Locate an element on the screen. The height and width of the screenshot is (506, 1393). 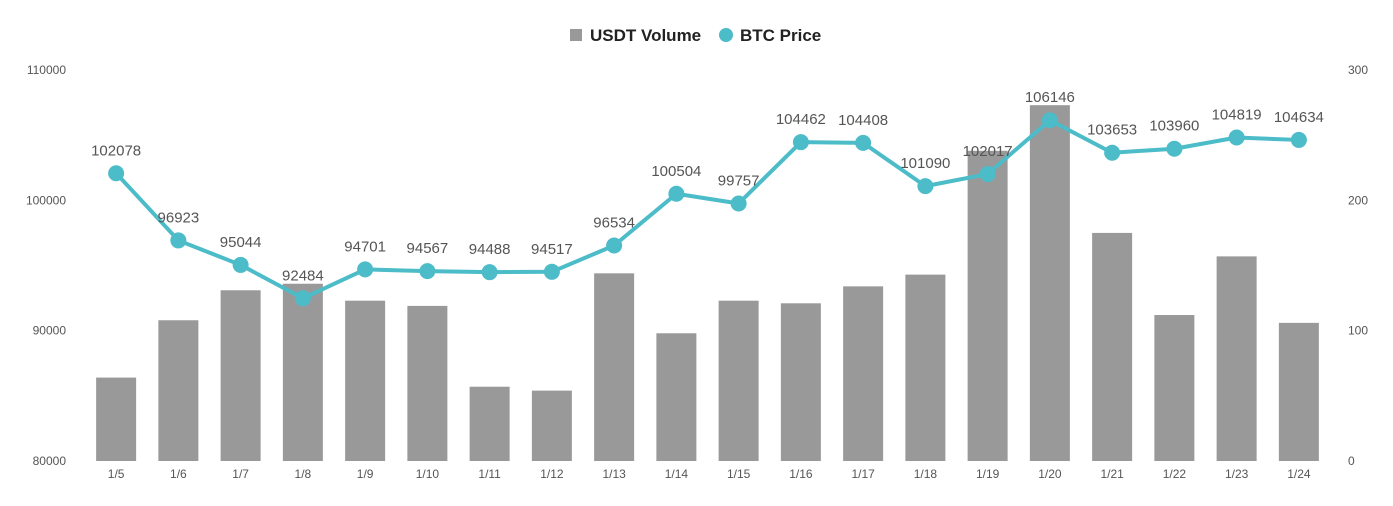
price-data-label: 92484 is located at coordinates (303, 275).